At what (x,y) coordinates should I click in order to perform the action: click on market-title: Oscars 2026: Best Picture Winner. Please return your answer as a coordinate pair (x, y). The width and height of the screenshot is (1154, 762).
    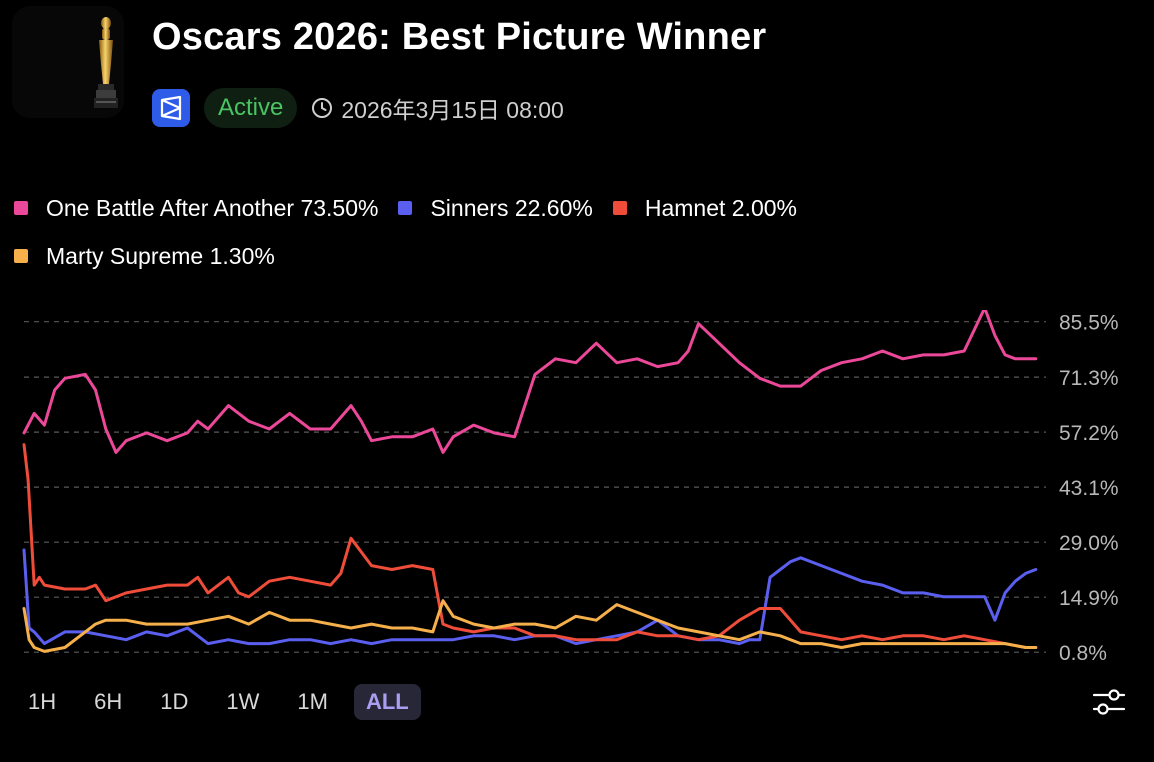
    Looking at the image, I should click on (459, 37).